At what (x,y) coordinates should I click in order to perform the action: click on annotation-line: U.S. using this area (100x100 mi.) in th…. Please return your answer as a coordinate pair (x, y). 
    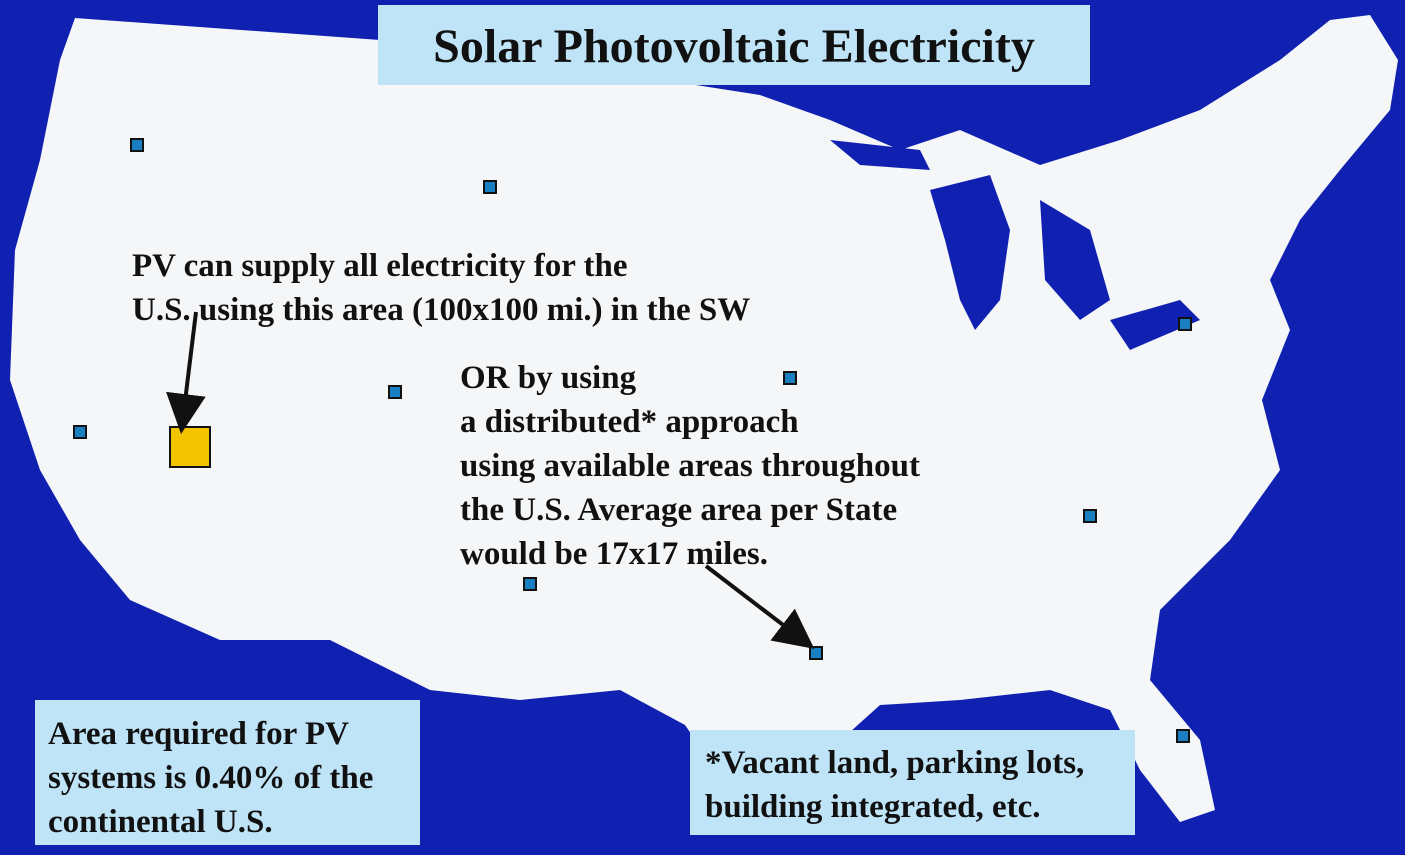
    Looking at the image, I should click on (441, 310).